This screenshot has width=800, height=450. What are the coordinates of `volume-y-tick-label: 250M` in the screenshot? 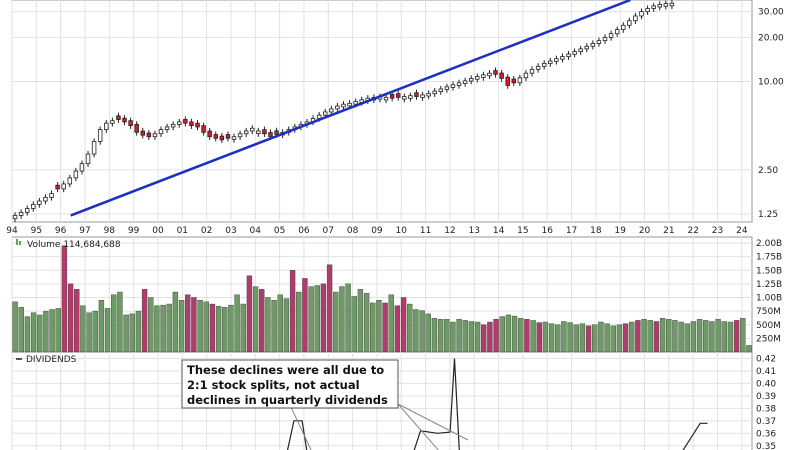 It's located at (768, 339).